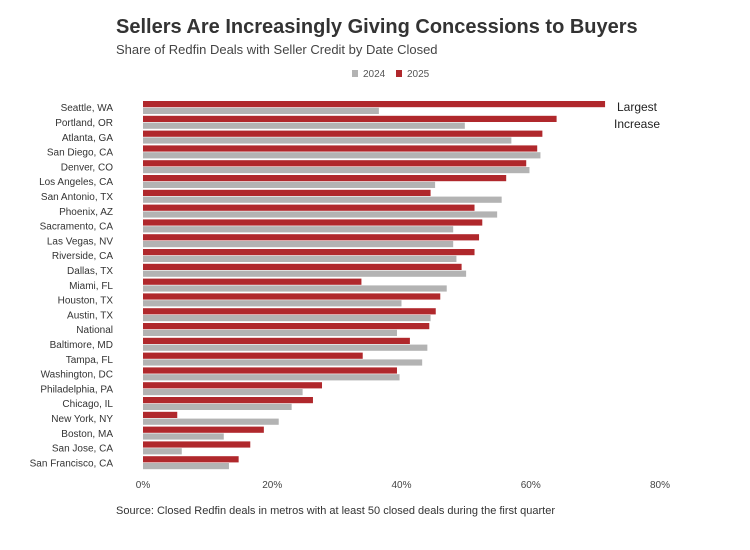 Image resolution: width=750 pixels, height=550 pixels. I want to click on category-label: Portland, OR, so click(84, 123).